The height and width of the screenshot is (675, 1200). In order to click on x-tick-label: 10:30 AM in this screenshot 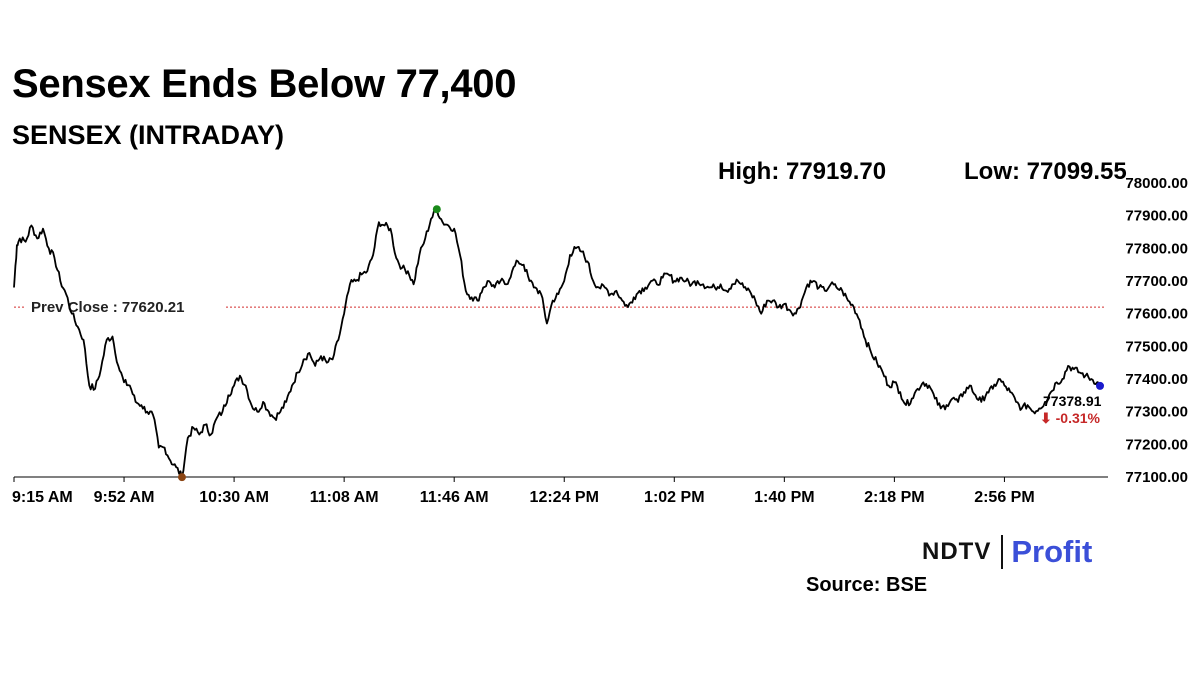, I will do `click(234, 497)`.